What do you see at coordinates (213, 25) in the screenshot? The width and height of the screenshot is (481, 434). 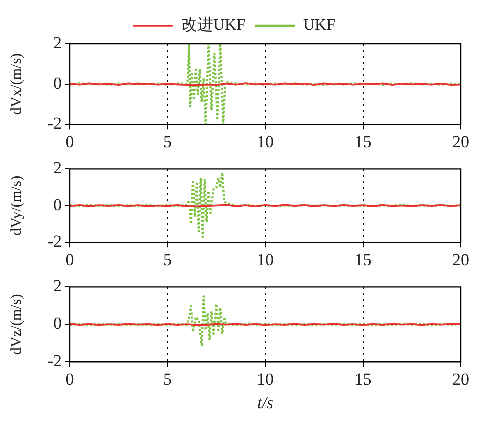 I see `legend-label: 改进UKF` at bounding box center [213, 25].